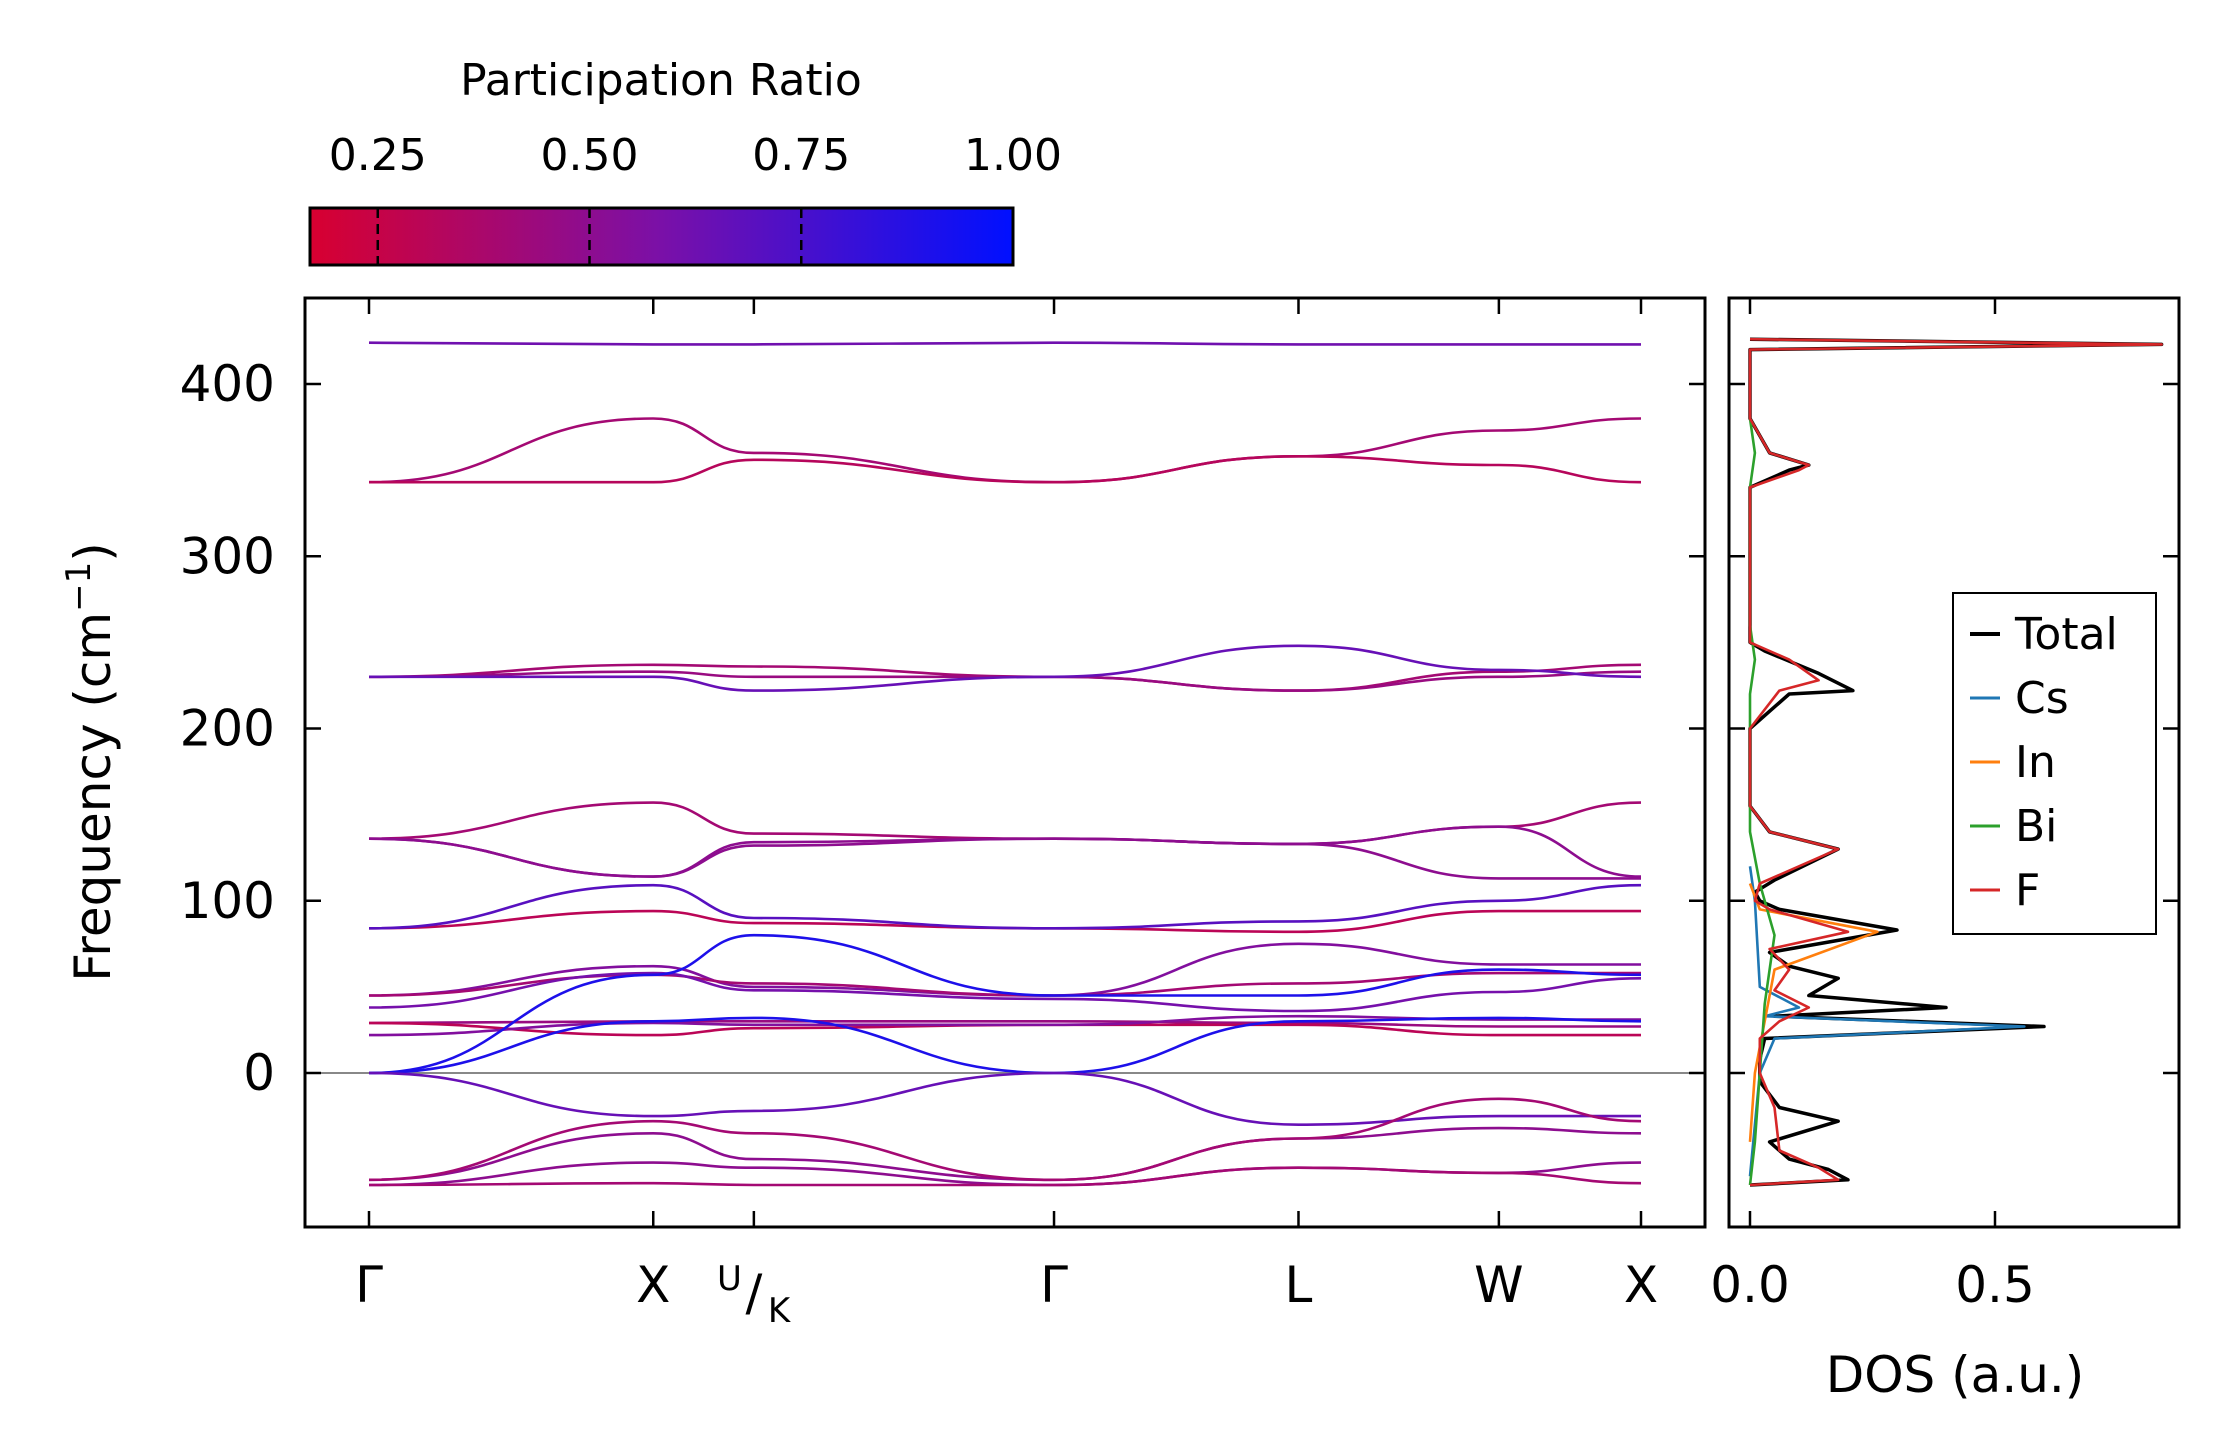  Describe the element at coordinates (753, 1293) in the screenshot. I see `kpoint-label-slash: /` at that location.